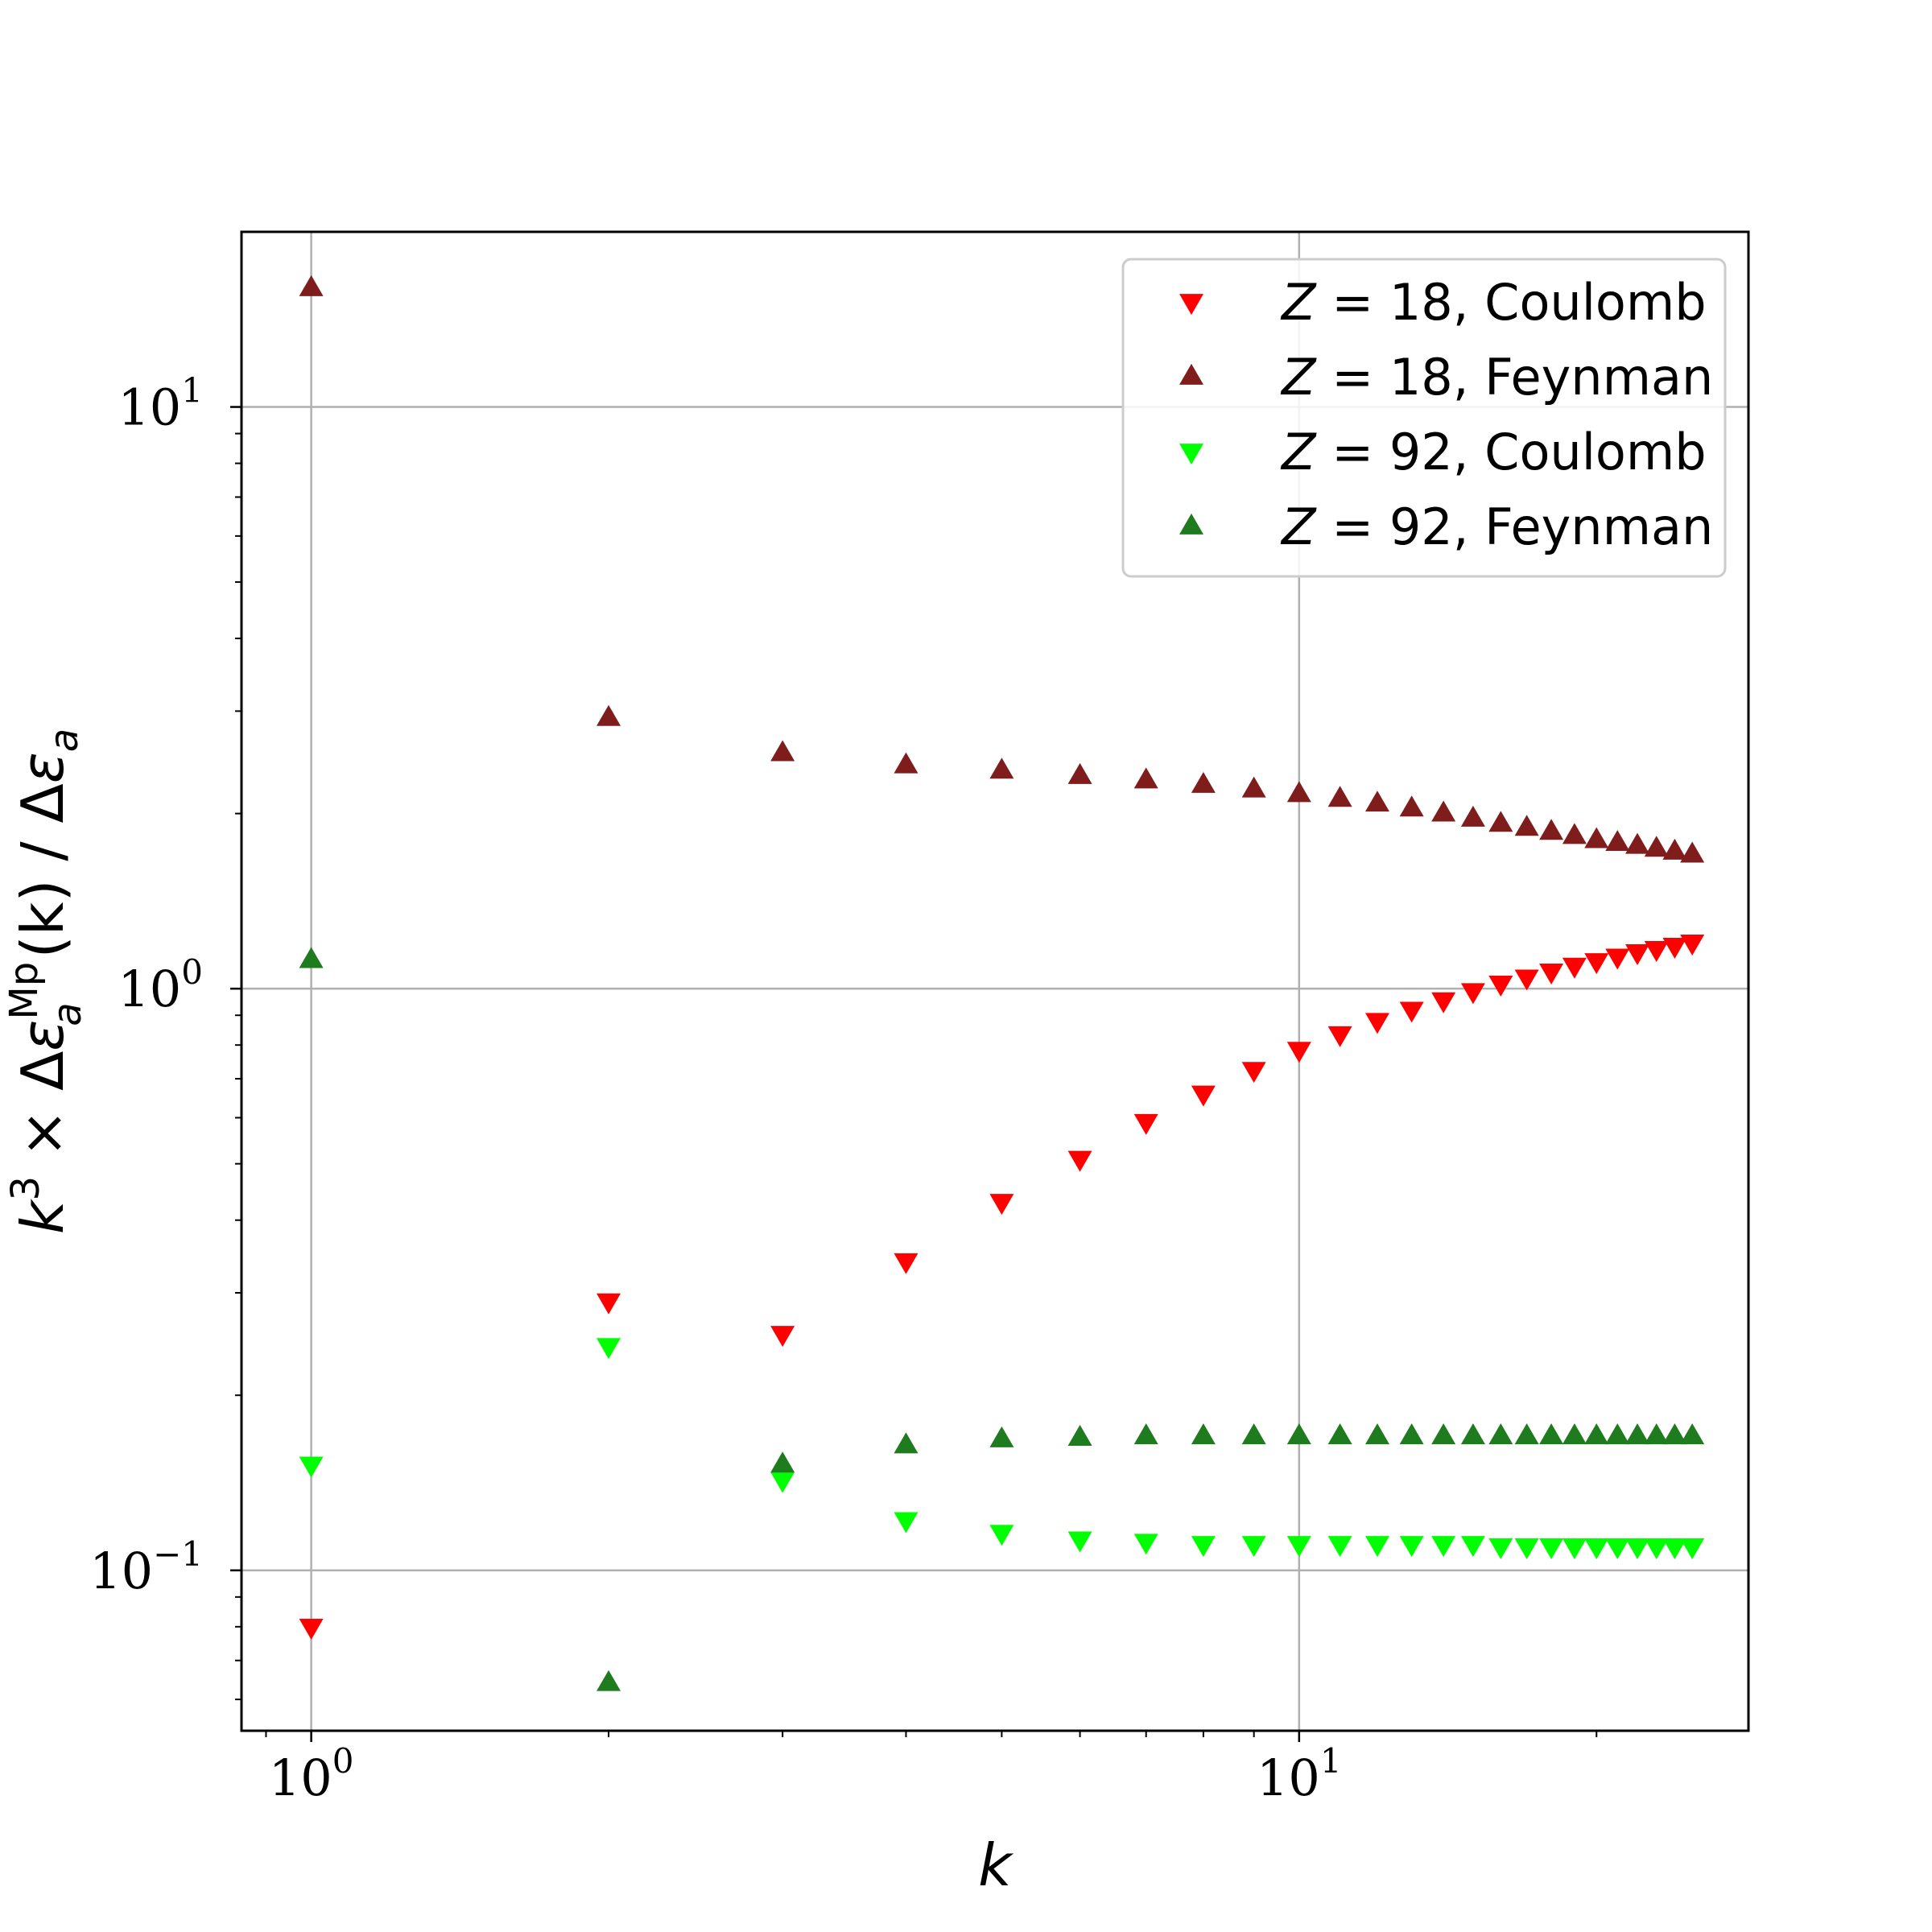  Describe the element at coordinates (343, 1761) in the screenshot. I see `x-tick-exp: 0` at that location.